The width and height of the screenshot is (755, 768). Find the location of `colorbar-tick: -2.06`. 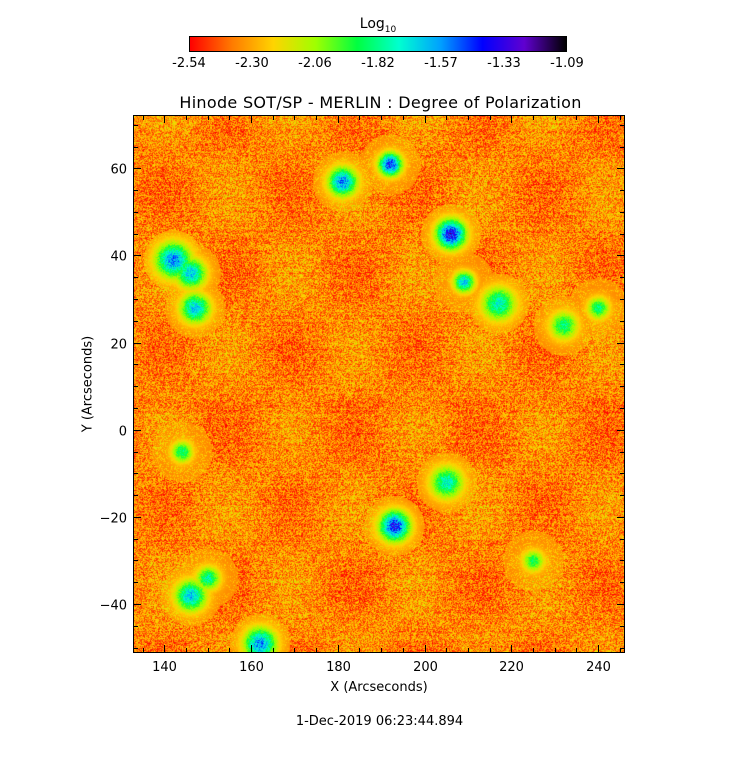

colorbar-tick: -2.06 is located at coordinates (315, 63).